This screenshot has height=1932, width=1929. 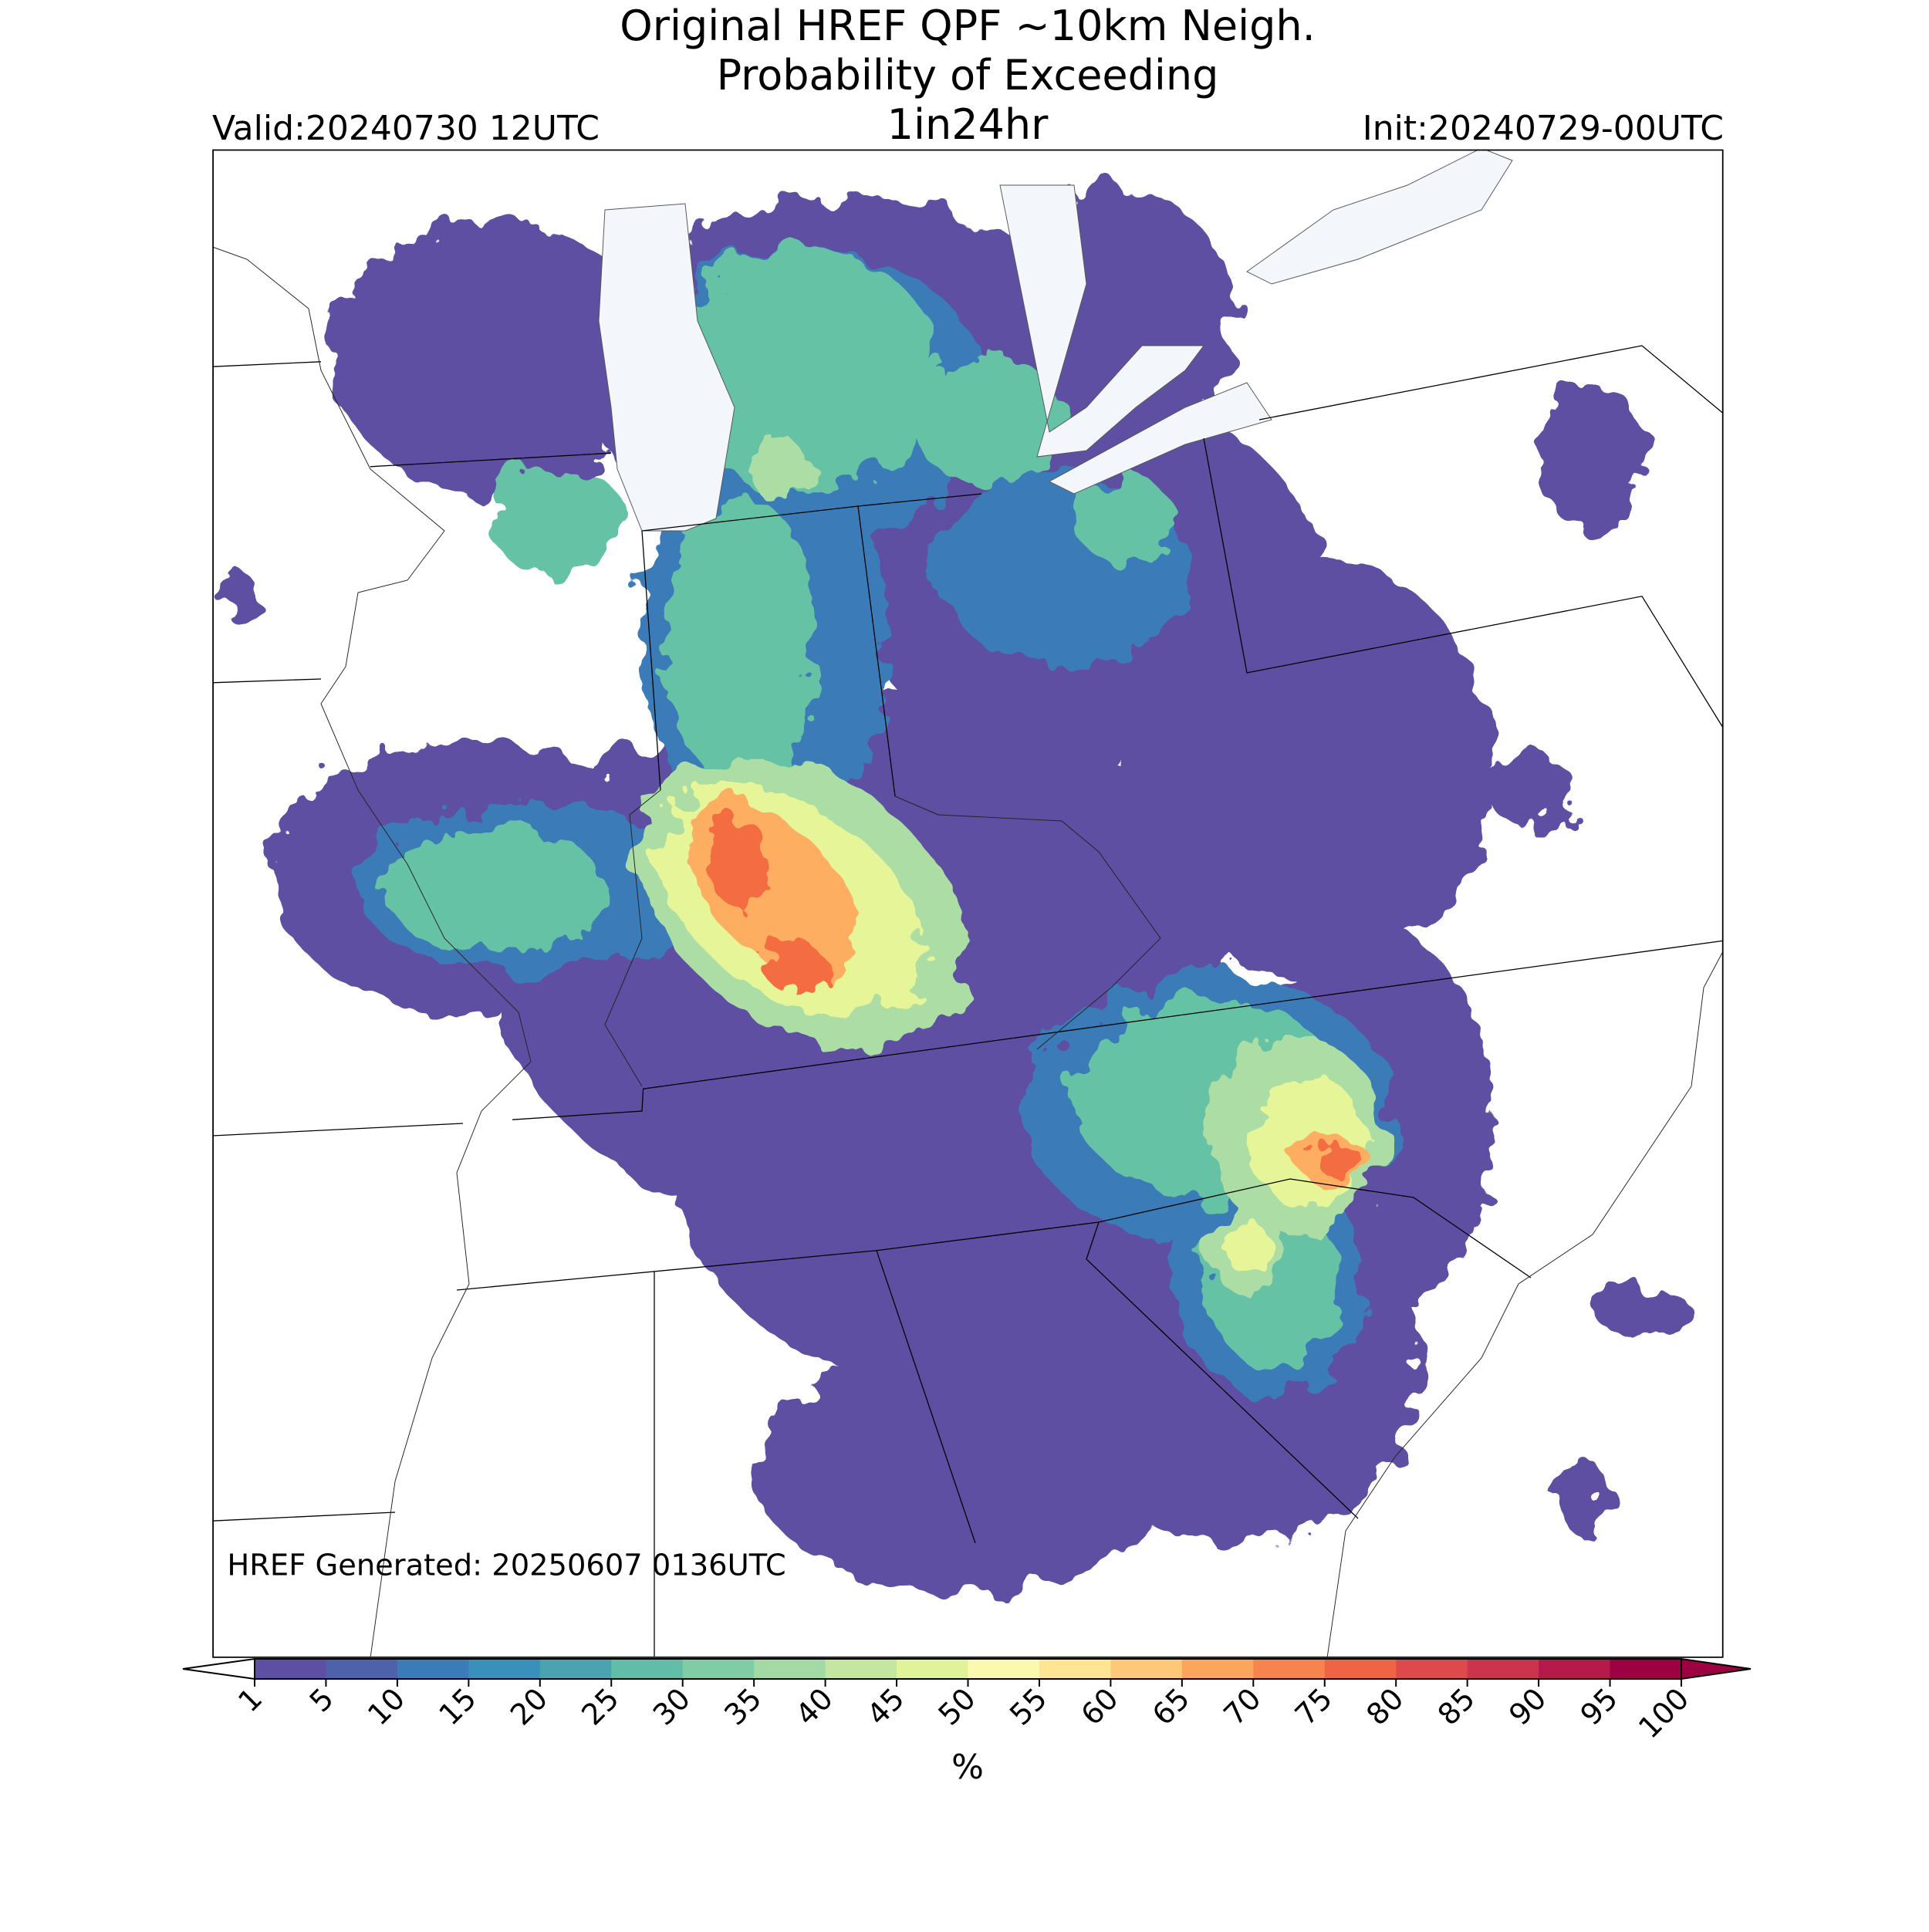 What do you see at coordinates (457, 1706) in the screenshot?
I see `colorbar-tick-label: 15` at bounding box center [457, 1706].